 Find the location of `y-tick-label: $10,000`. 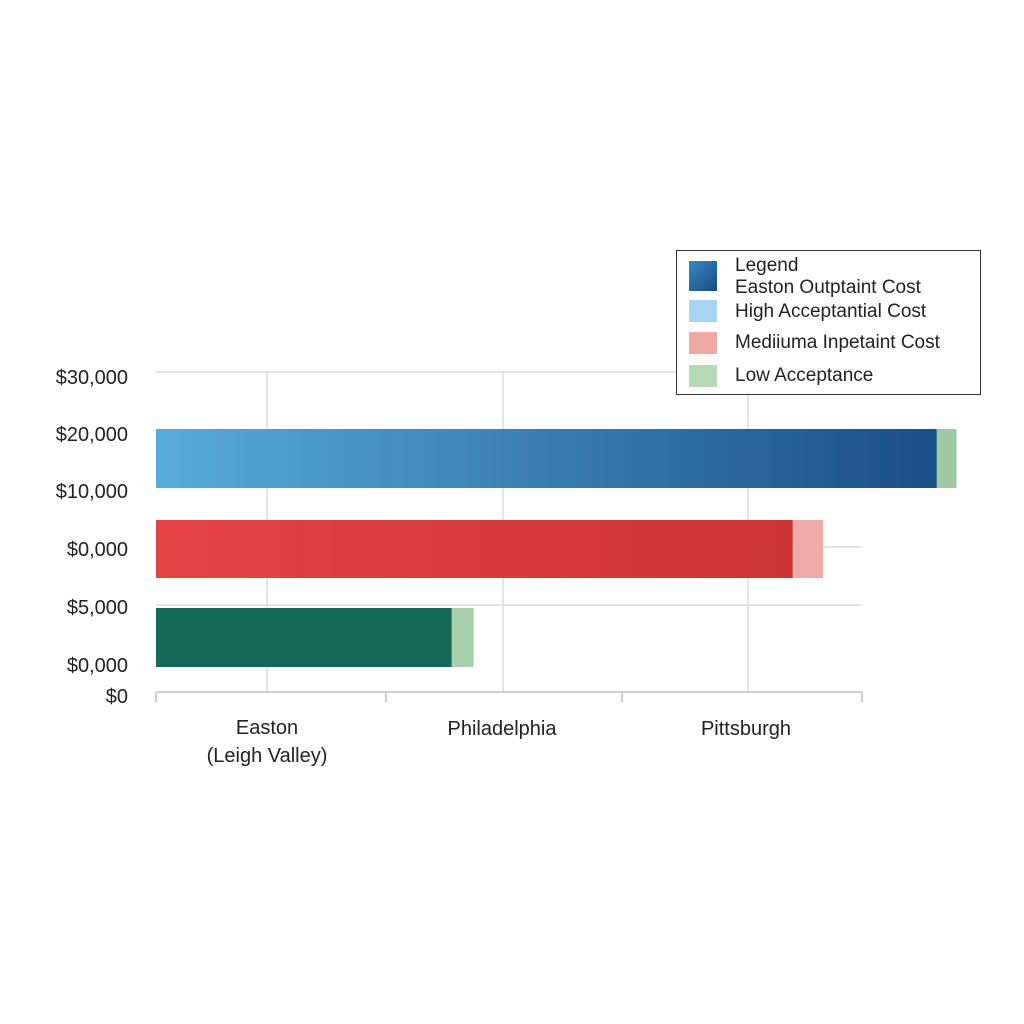

y-tick-label: $10,000 is located at coordinates (92, 492).